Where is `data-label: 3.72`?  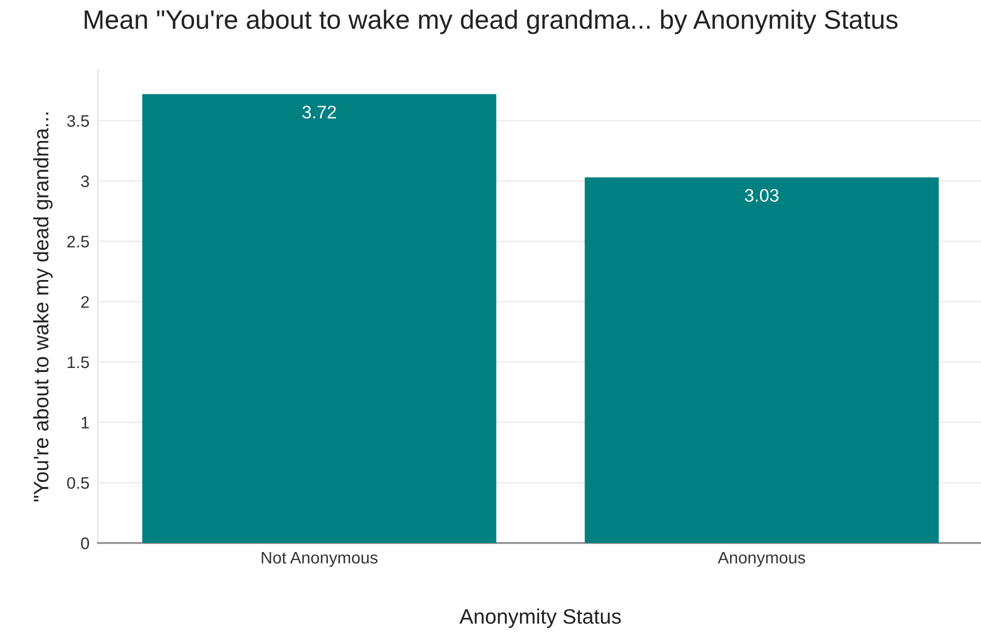
data-label: 3.72 is located at coordinates (319, 112).